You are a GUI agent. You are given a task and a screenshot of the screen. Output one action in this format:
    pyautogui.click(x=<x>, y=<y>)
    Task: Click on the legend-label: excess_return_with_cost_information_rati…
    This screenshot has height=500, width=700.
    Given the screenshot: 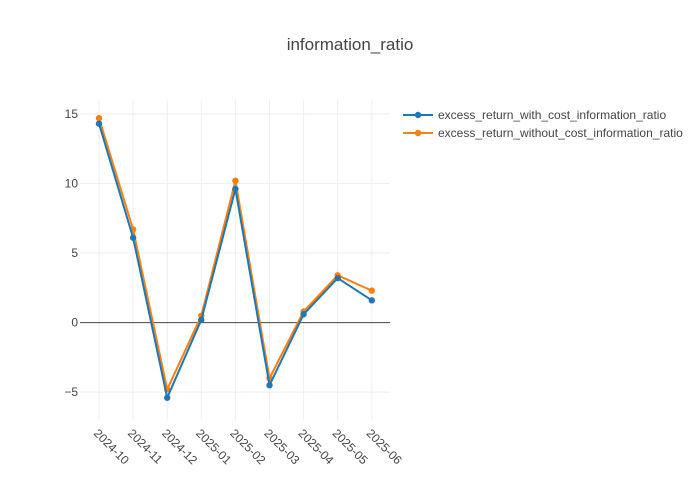 What is the action you would take?
    pyautogui.click(x=552, y=115)
    